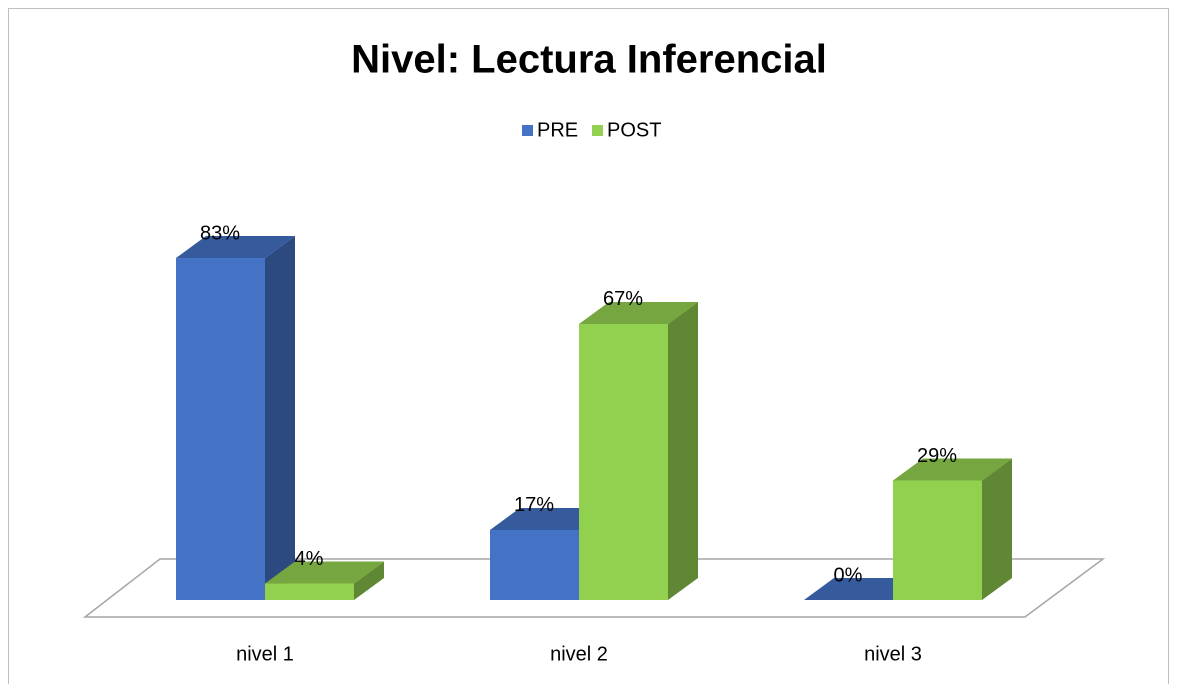 The width and height of the screenshot is (1178, 684). I want to click on data-label: 29%, so click(937, 456).